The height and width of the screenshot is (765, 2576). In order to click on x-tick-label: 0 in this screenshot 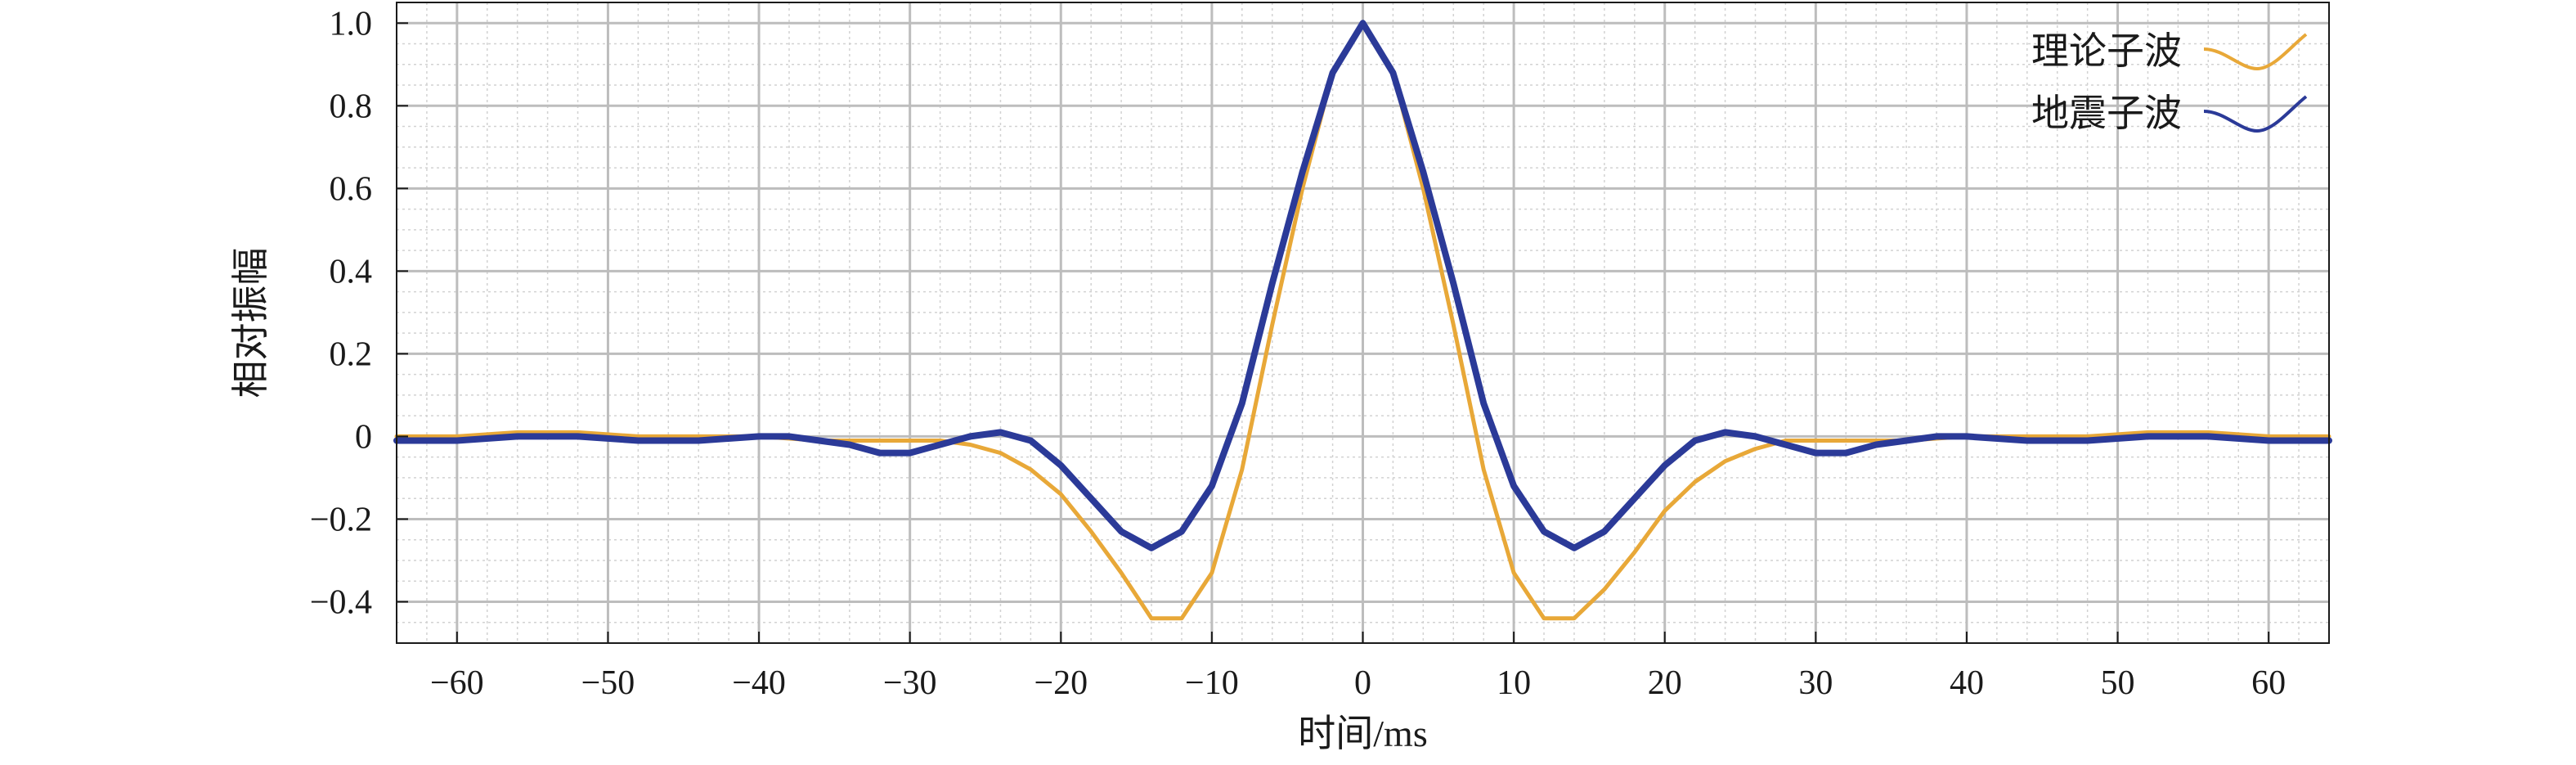, I will do `click(1362, 683)`.